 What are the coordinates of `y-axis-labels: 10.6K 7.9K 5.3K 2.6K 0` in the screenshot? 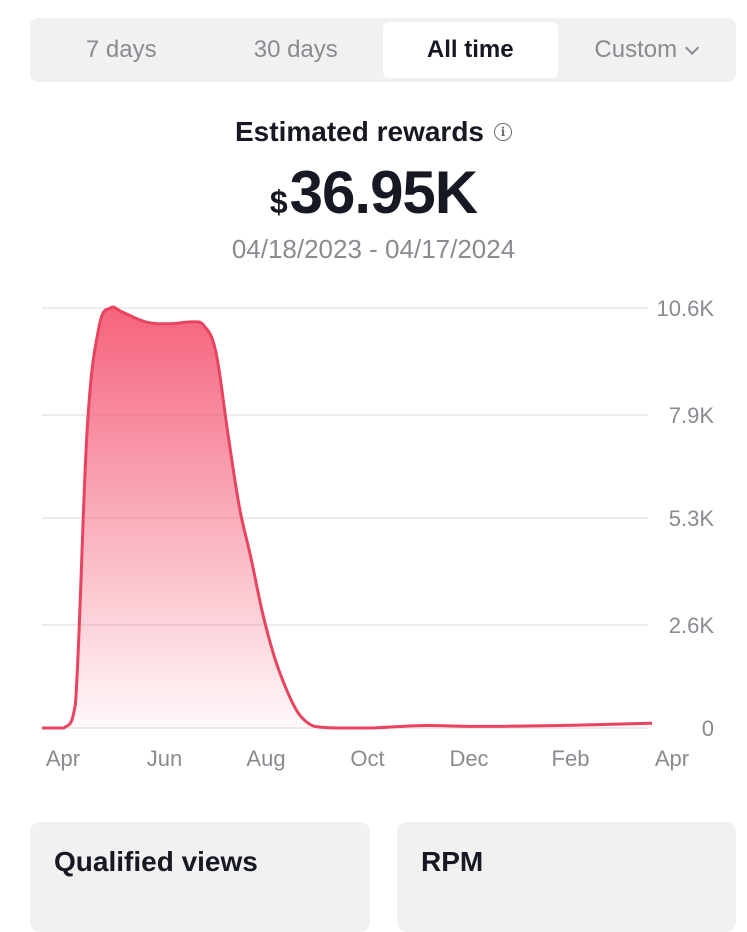 It's located at (686, 518).